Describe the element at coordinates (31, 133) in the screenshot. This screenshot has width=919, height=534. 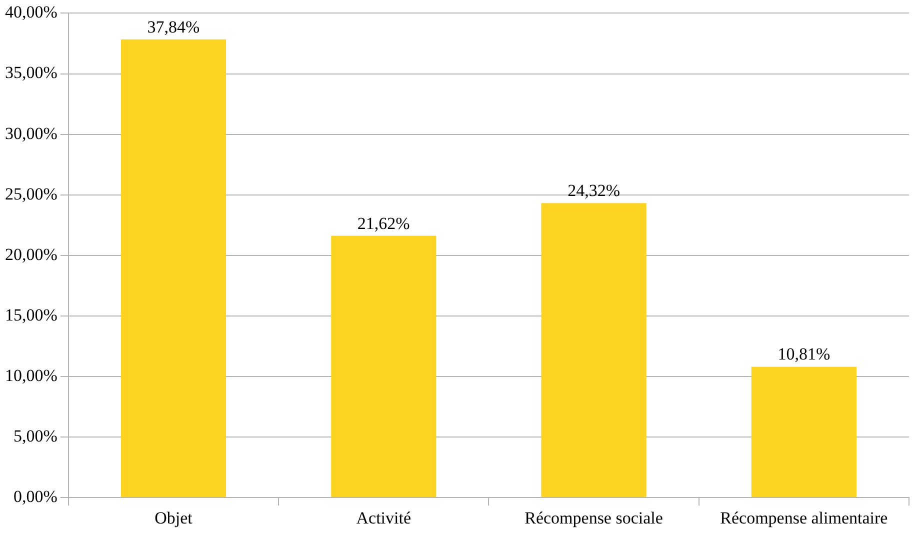
I see `y-tick-label: 30,00%` at that location.